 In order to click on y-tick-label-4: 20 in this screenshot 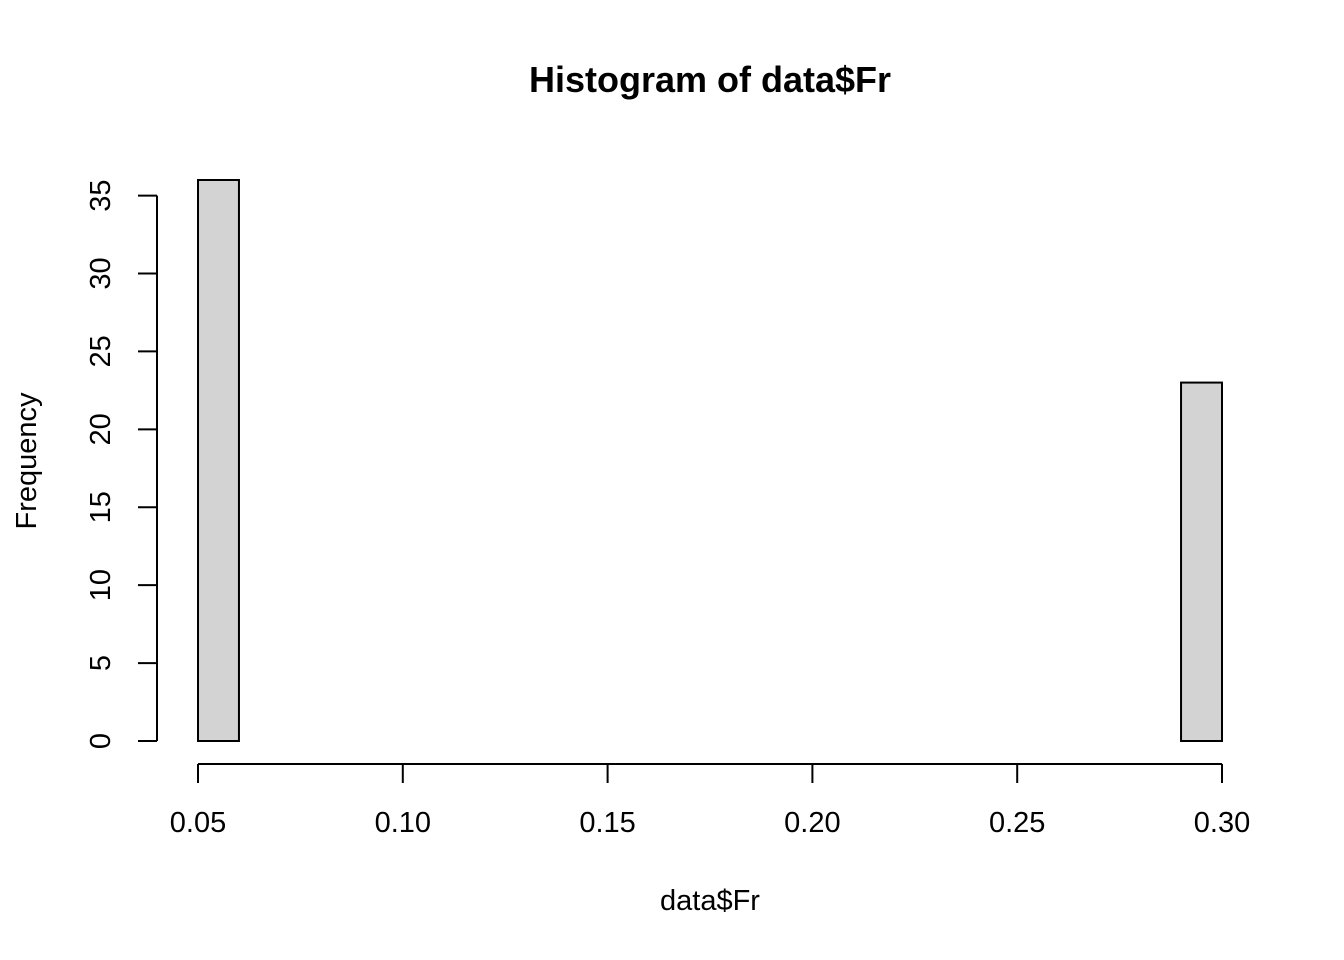, I will do `click(101, 429)`.